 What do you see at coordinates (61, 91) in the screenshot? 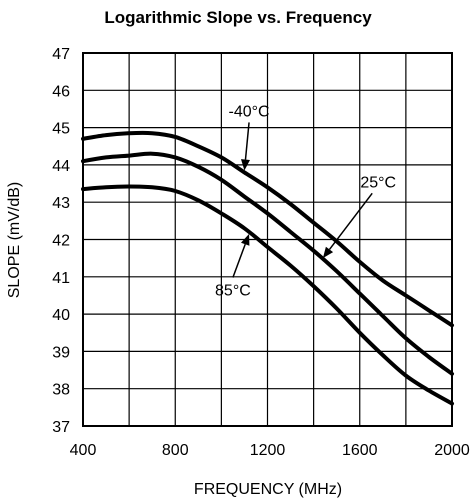
I see `y-tick-label: 46` at bounding box center [61, 91].